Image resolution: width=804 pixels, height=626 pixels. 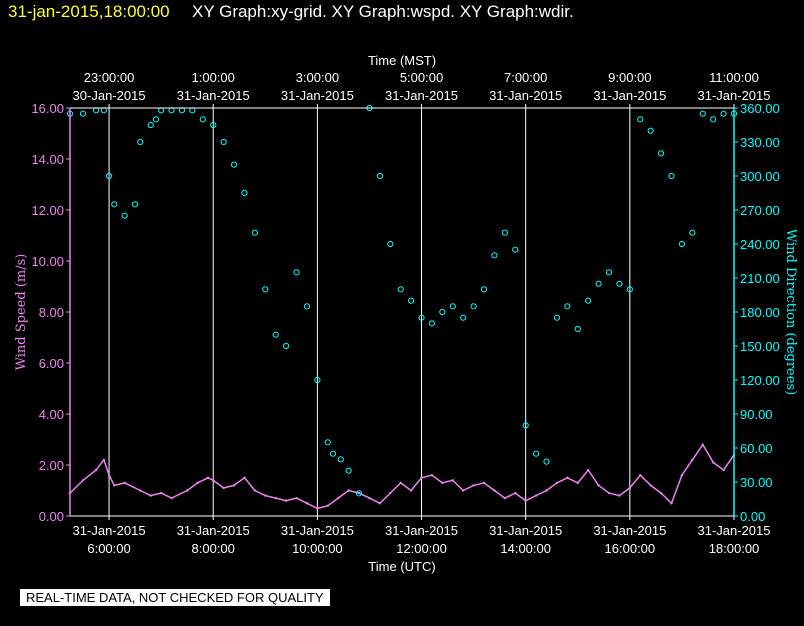 What do you see at coordinates (756, 482) in the screenshot?
I see `right-tick-label: 30.00` at bounding box center [756, 482].